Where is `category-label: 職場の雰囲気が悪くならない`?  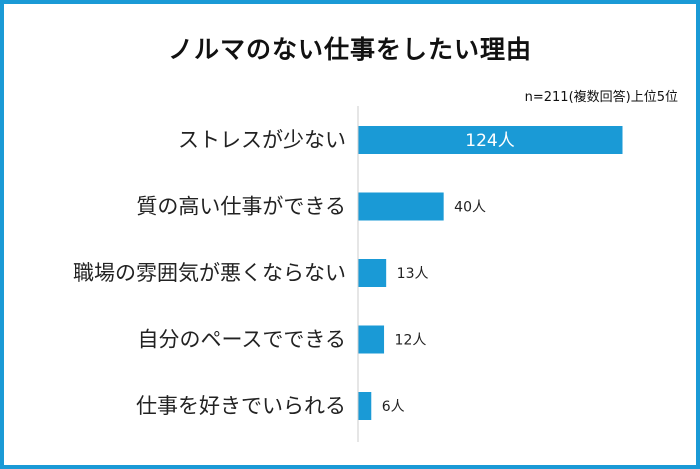 category-label: 職場の雰囲気が悪くならない is located at coordinates (209, 273).